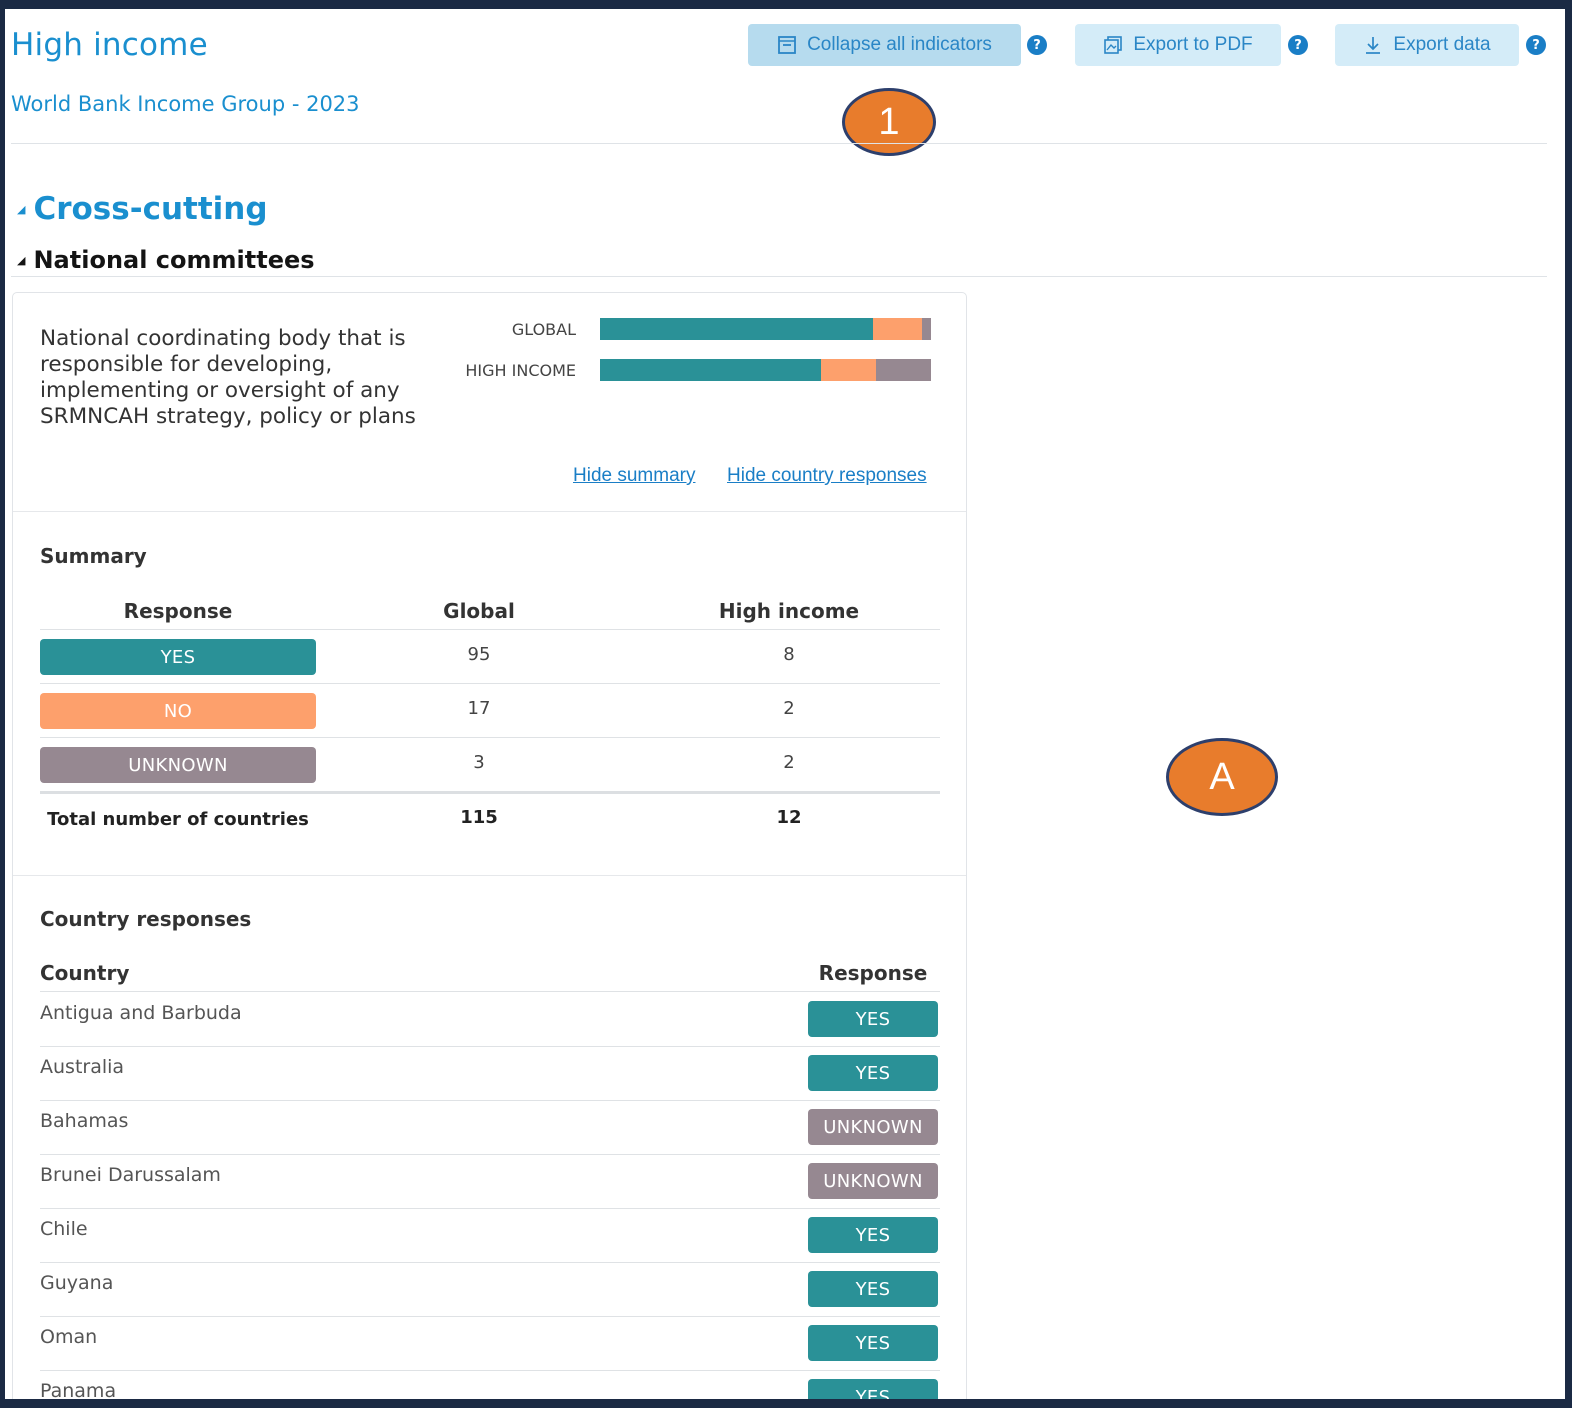 The width and height of the screenshot is (1572, 1408). Describe the element at coordinates (1442, 44) in the screenshot. I see `export-data-label: Export data` at that location.